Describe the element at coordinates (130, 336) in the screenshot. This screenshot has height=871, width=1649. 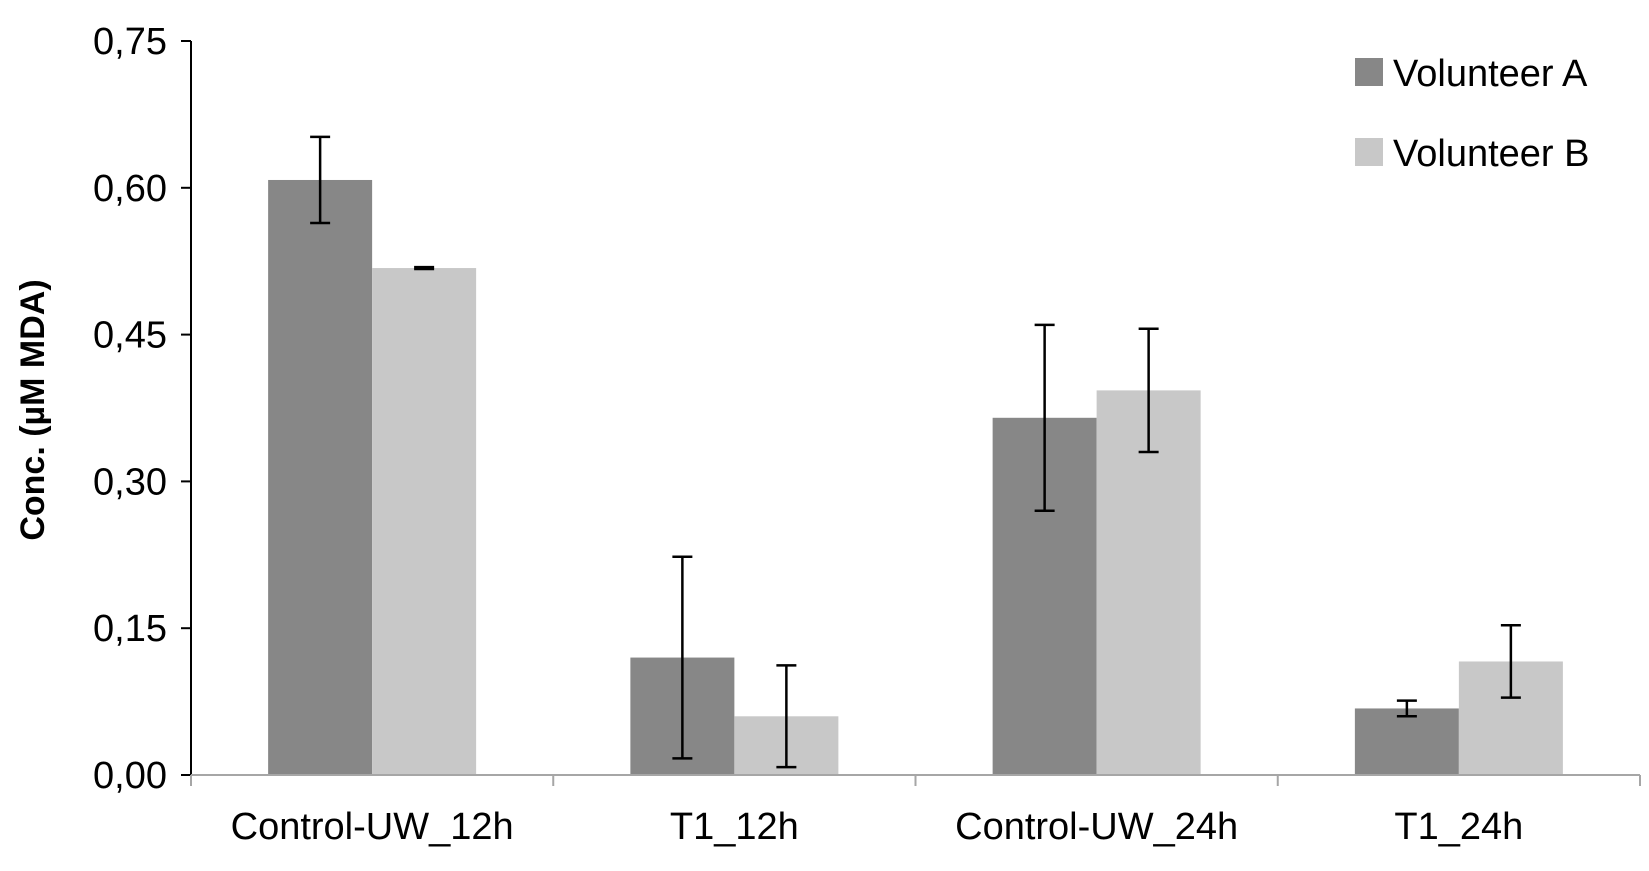
I see `y-tick-label: 0,45` at that location.